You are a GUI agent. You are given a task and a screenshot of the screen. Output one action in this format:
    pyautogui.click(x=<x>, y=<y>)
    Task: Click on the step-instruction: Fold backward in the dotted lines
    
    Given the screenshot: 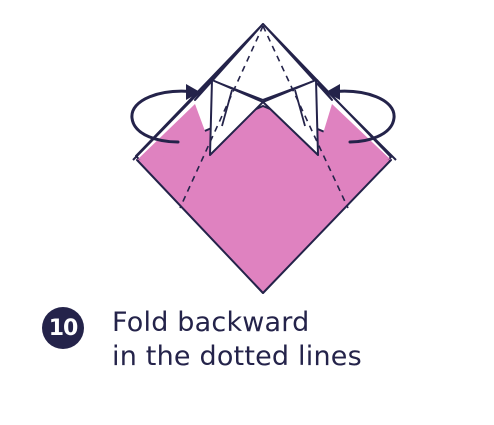 What is the action you would take?
    pyautogui.click(x=237, y=340)
    